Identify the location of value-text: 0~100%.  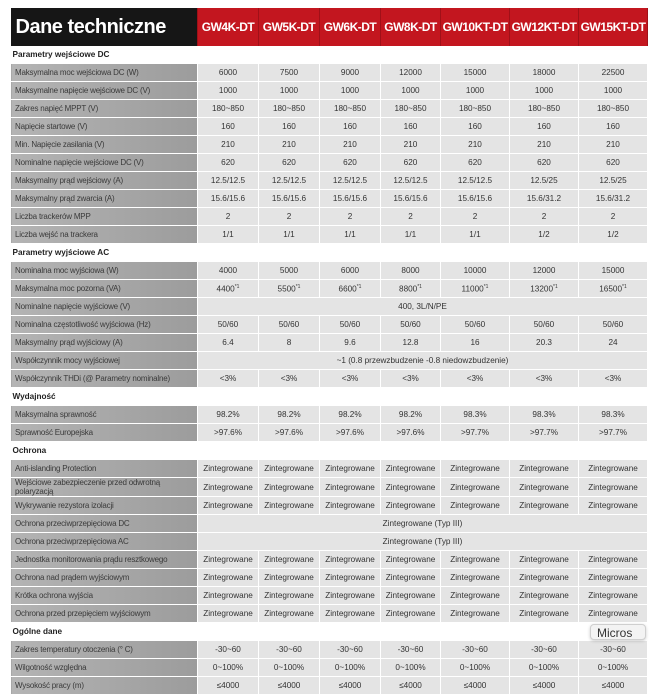
(350, 667).